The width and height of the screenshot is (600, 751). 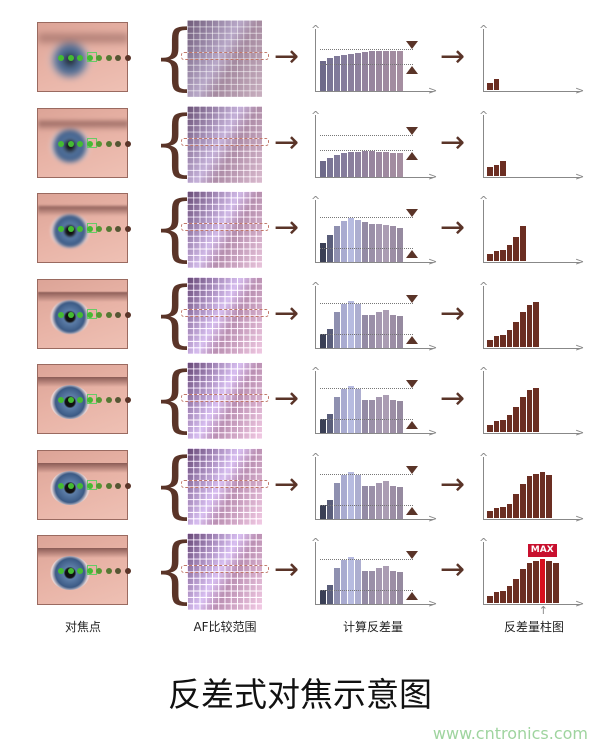 What do you see at coordinates (315, 146) in the screenshot?
I see `contrast-chart-y-axis` at bounding box center [315, 146].